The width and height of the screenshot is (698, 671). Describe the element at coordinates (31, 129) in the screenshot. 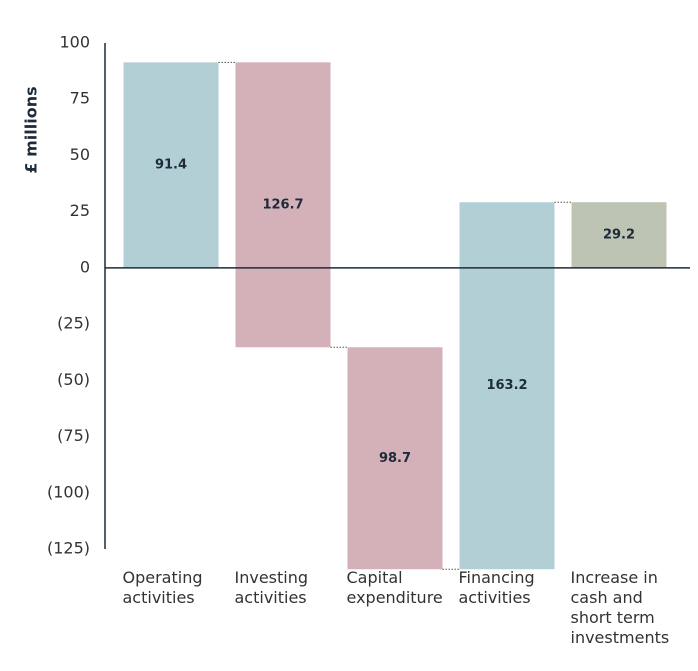

I see `y-axis-title: £ millions` at that location.